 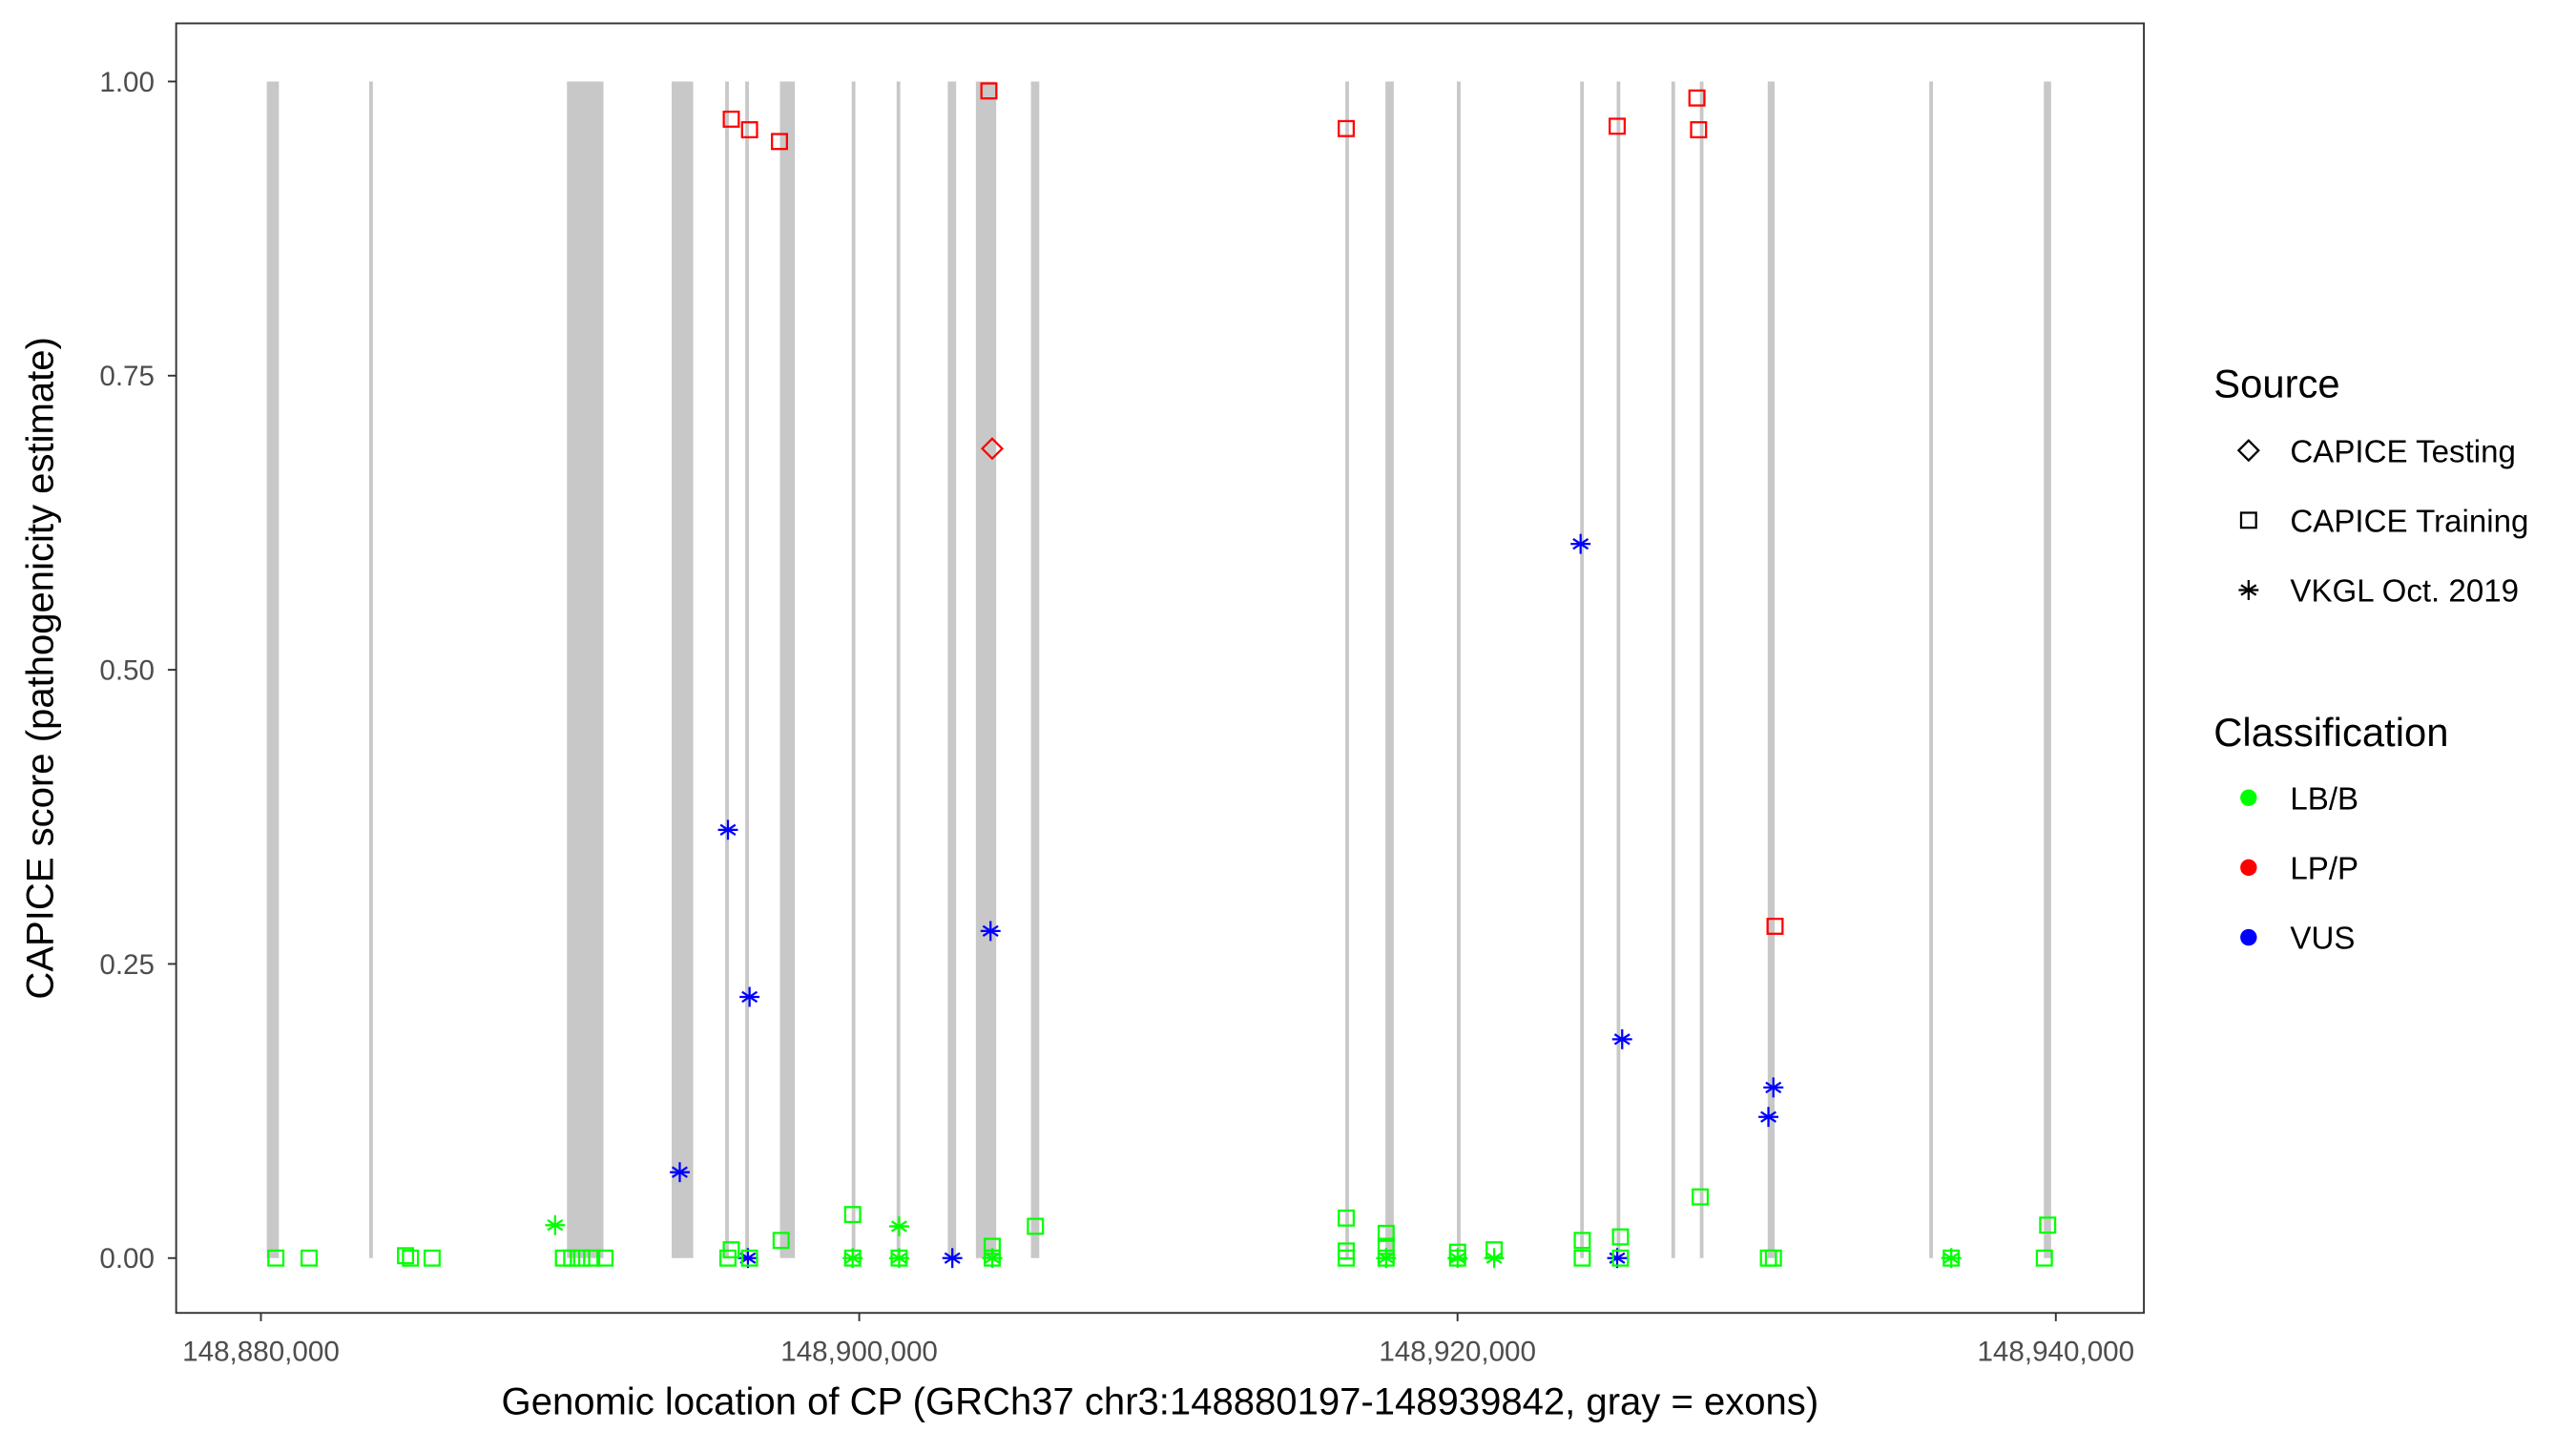 What do you see at coordinates (2248, 590) in the screenshot?
I see `legend-asterisk-icon` at bounding box center [2248, 590].